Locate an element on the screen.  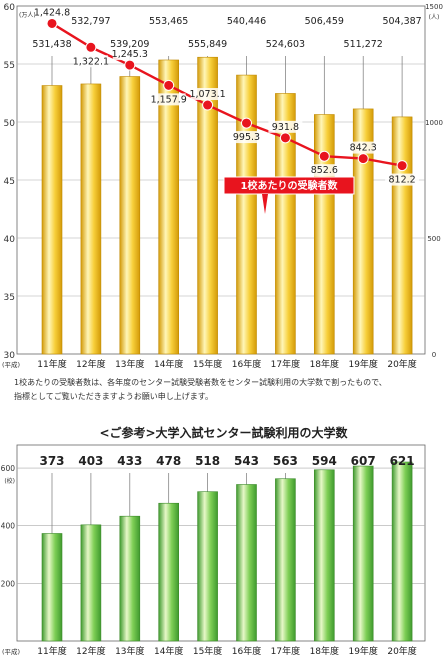
x-tick-label: 12年度 is located at coordinates (90, 364).